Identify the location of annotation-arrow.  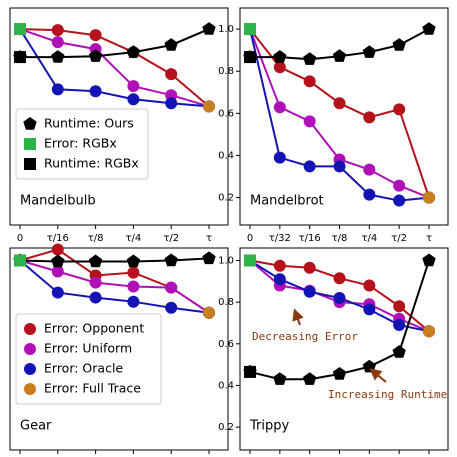
(298, 317).